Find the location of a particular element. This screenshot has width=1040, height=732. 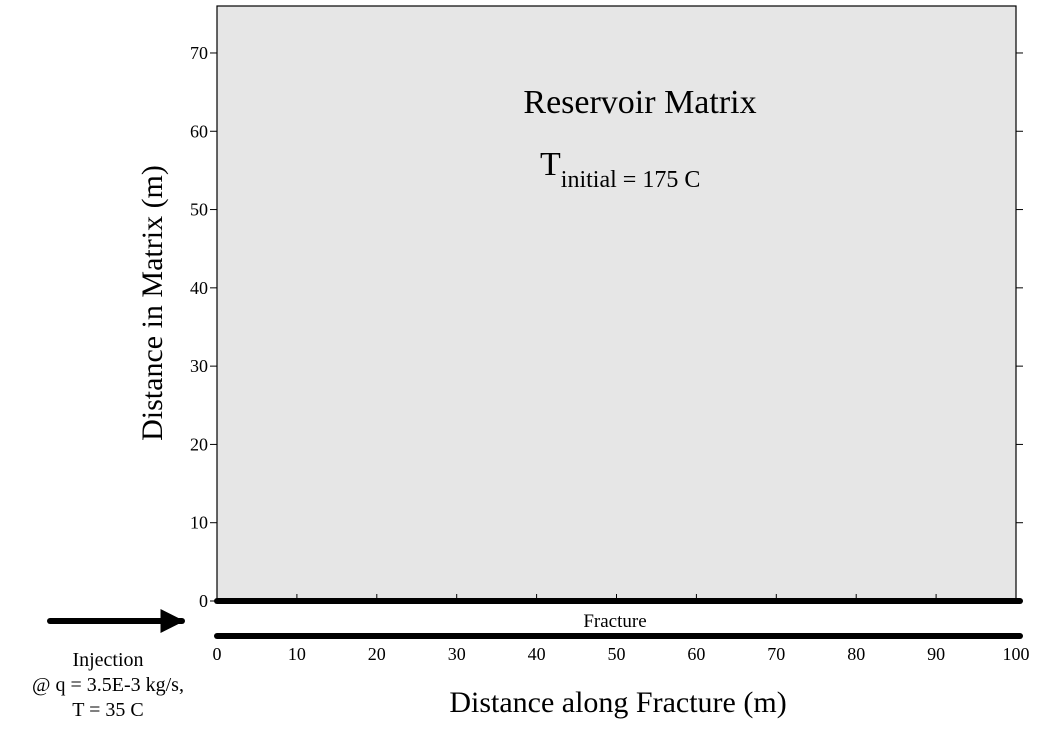

y-tick-label: 10 is located at coordinates (199, 523).